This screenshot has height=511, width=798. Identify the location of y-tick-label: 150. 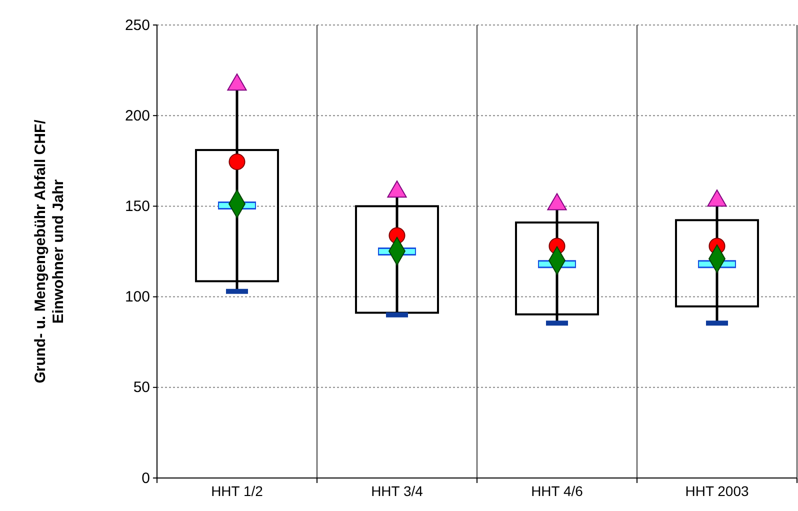
(137, 206).